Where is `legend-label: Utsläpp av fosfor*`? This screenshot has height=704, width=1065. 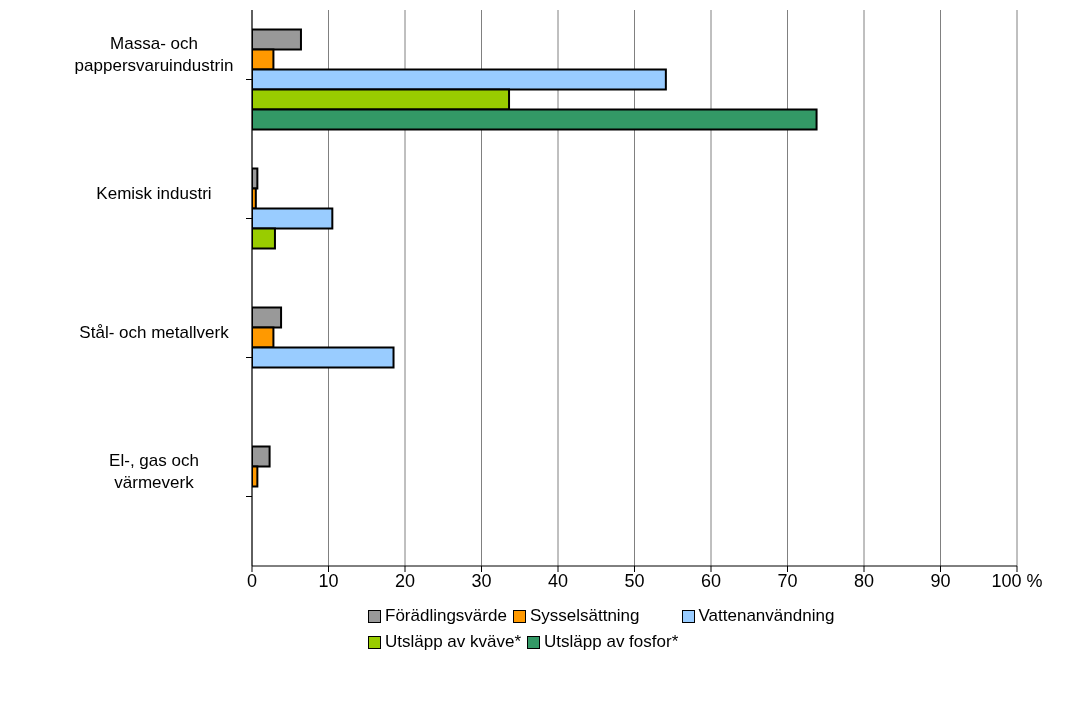 legend-label: Utsläpp av fosfor* is located at coordinates (611, 642).